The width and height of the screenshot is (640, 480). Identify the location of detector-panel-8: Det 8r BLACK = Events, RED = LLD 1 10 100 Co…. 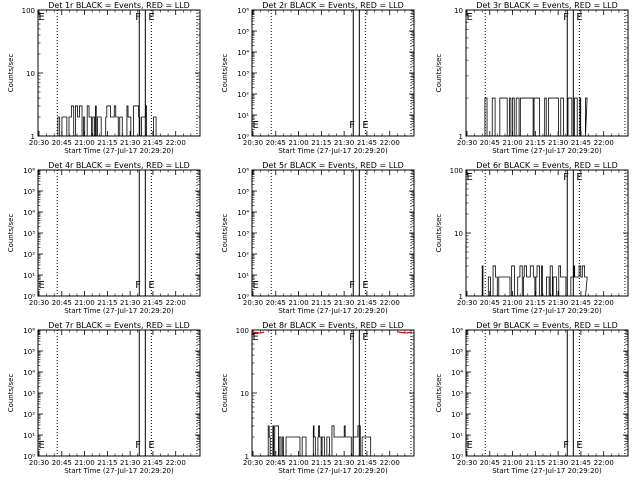
(318, 398).